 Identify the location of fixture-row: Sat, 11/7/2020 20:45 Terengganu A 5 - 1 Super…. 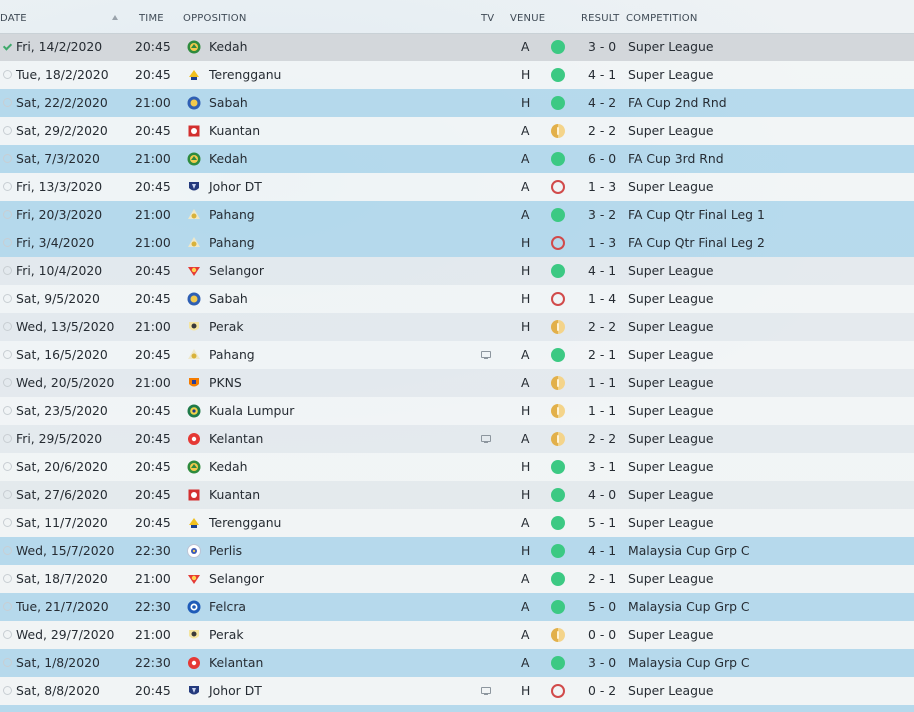
(457, 523).